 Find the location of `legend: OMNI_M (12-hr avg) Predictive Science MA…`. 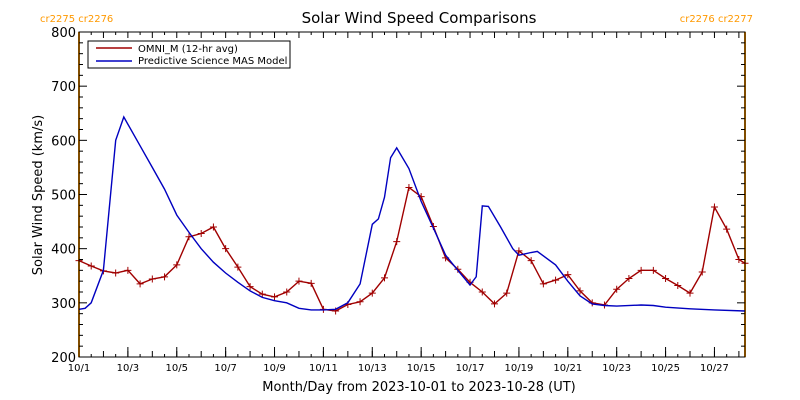

legend: OMNI_M (12-hr avg) Predictive Science MA… is located at coordinates (189, 54).